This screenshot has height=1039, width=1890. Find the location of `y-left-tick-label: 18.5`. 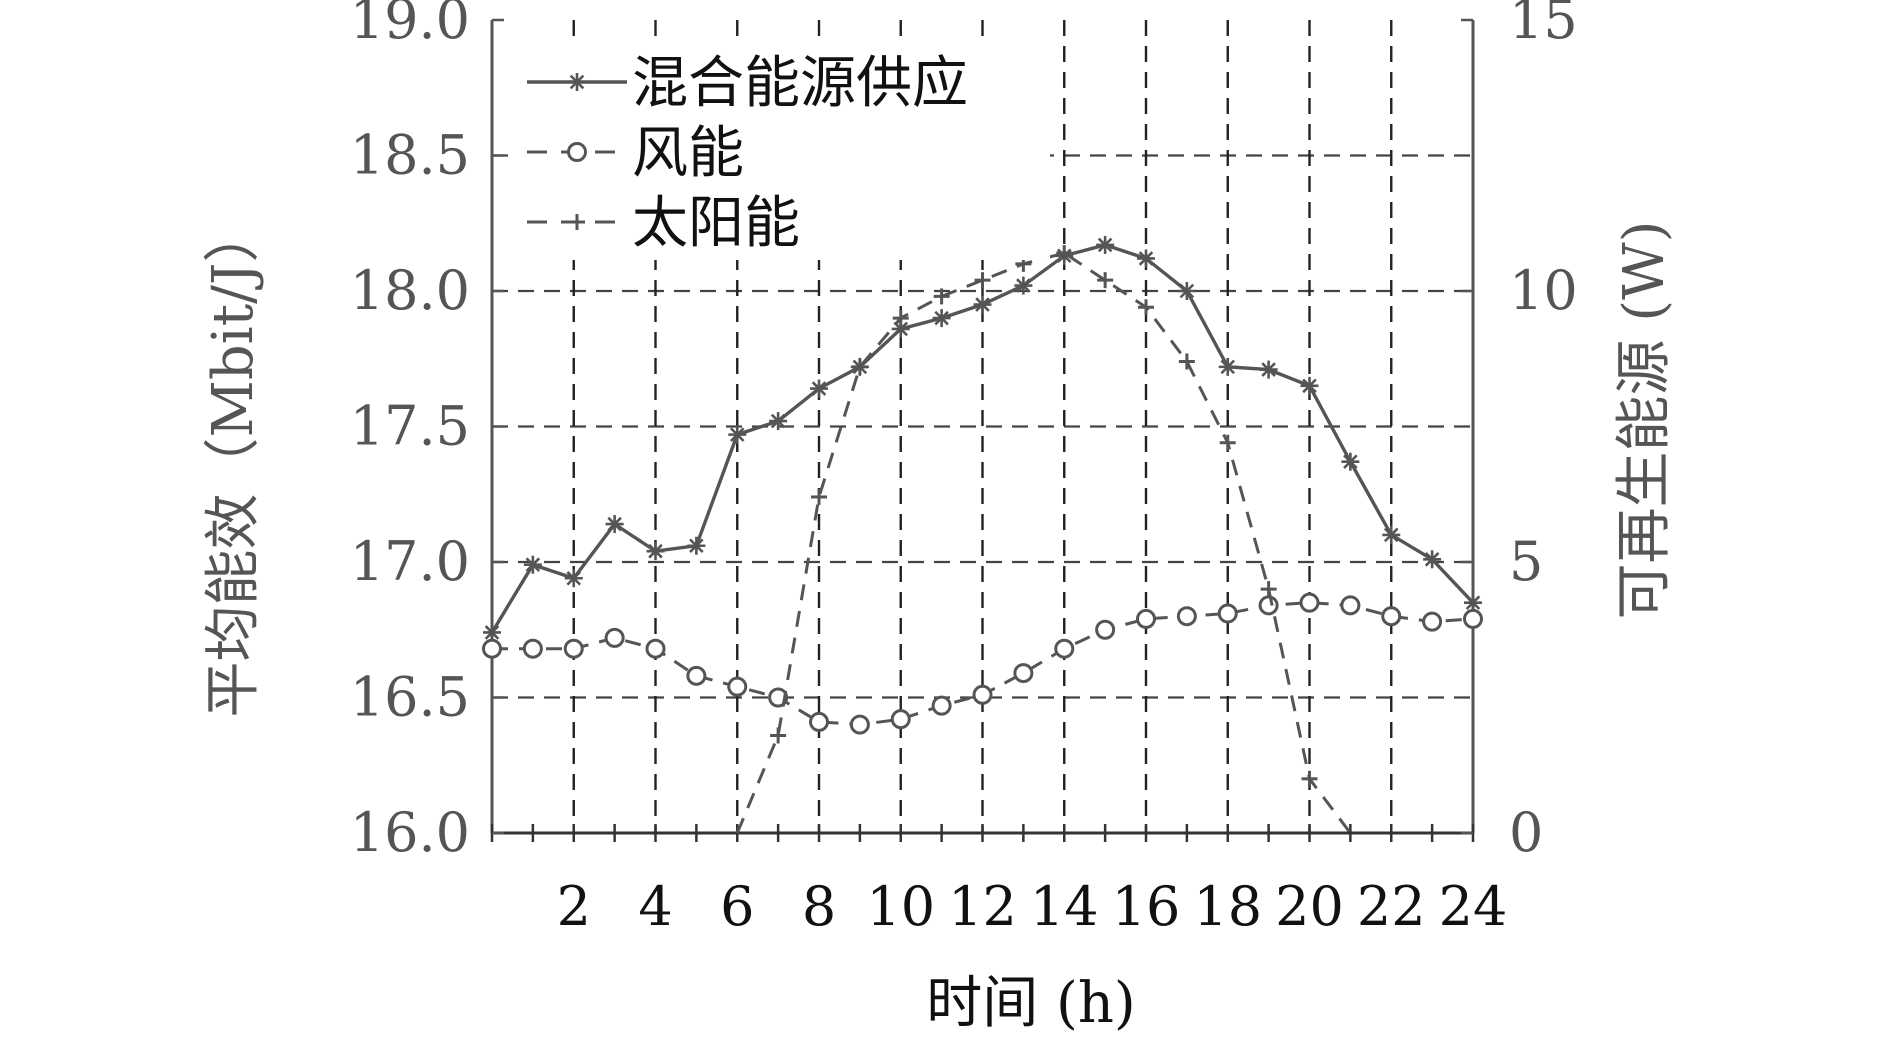

y-left-tick-label: 18.5 is located at coordinates (410, 155).